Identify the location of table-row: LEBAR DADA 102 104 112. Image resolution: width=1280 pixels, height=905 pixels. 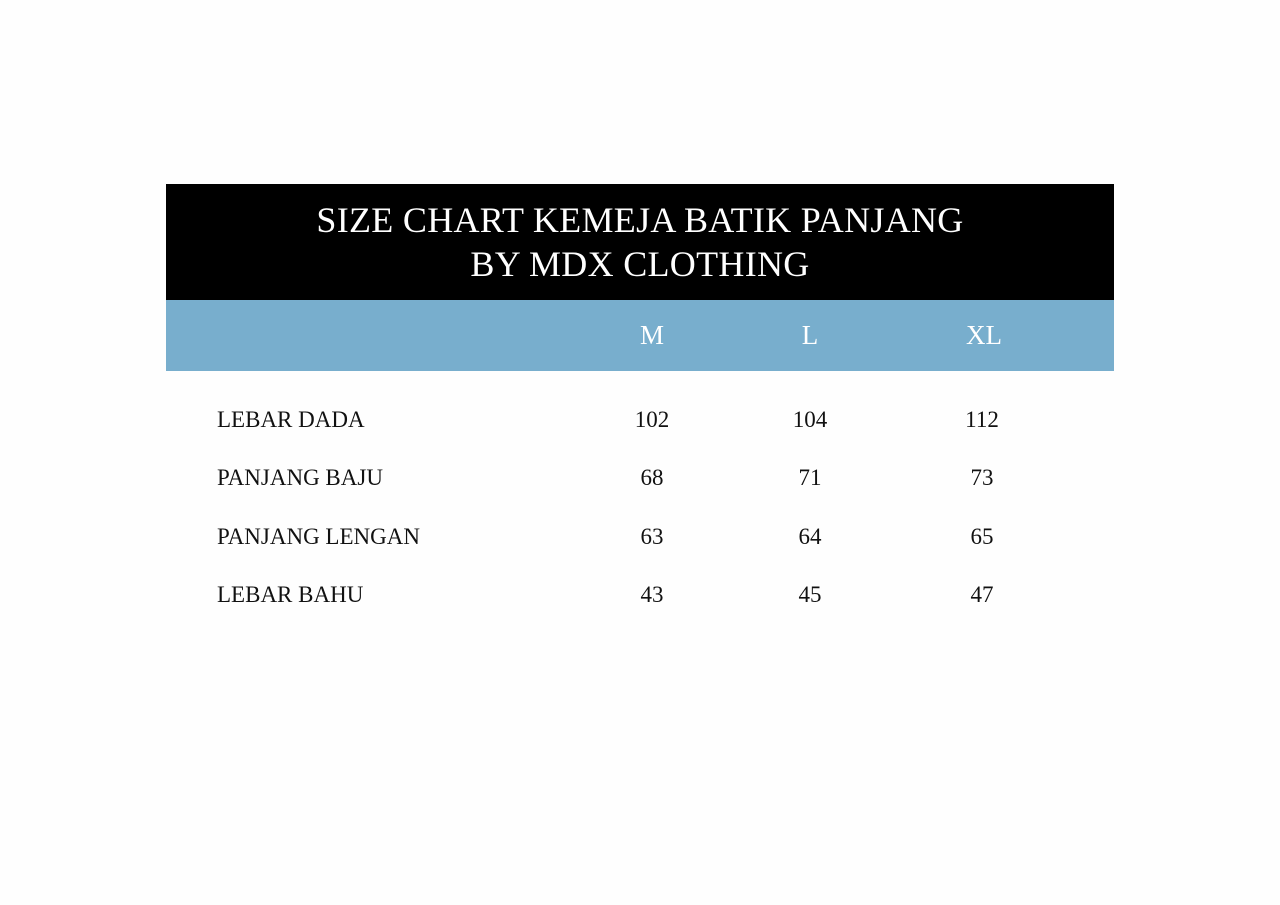
(640, 420).